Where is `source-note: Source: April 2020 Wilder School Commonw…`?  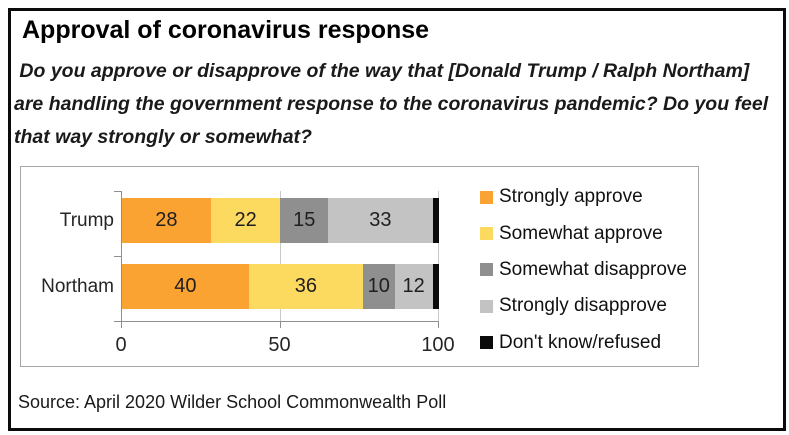
source-note: Source: April 2020 Wilder School Commonw… is located at coordinates (232, 402).